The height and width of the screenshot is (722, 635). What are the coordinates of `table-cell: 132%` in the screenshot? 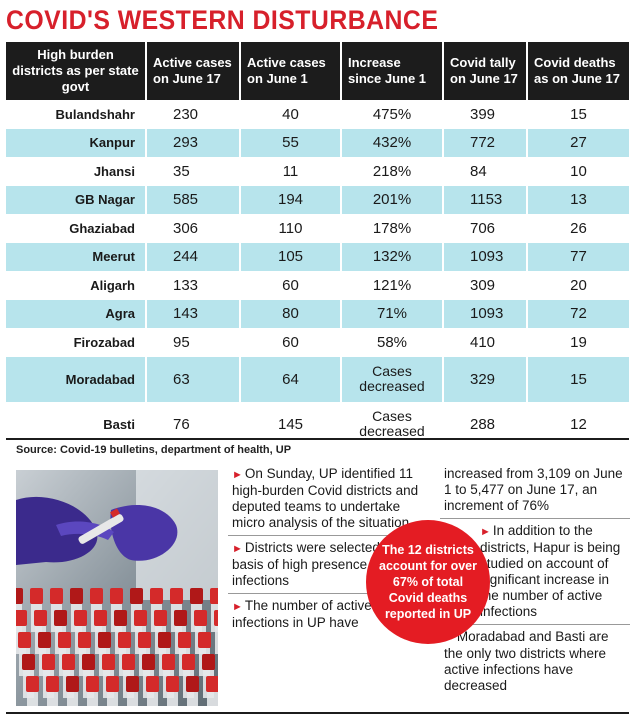 It's located at (392, 256).